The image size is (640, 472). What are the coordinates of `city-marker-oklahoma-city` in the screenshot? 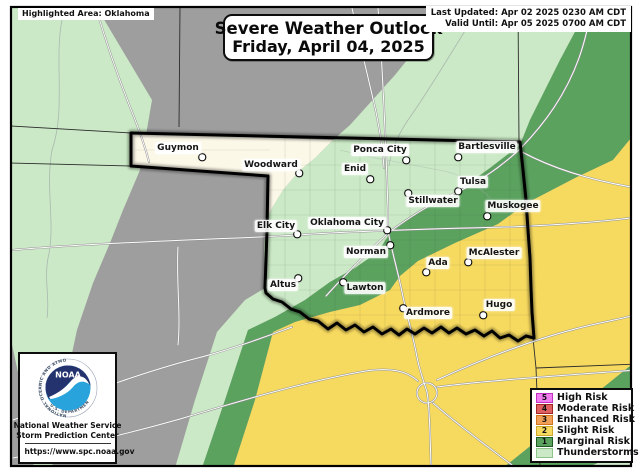 It's located at (387, 230).